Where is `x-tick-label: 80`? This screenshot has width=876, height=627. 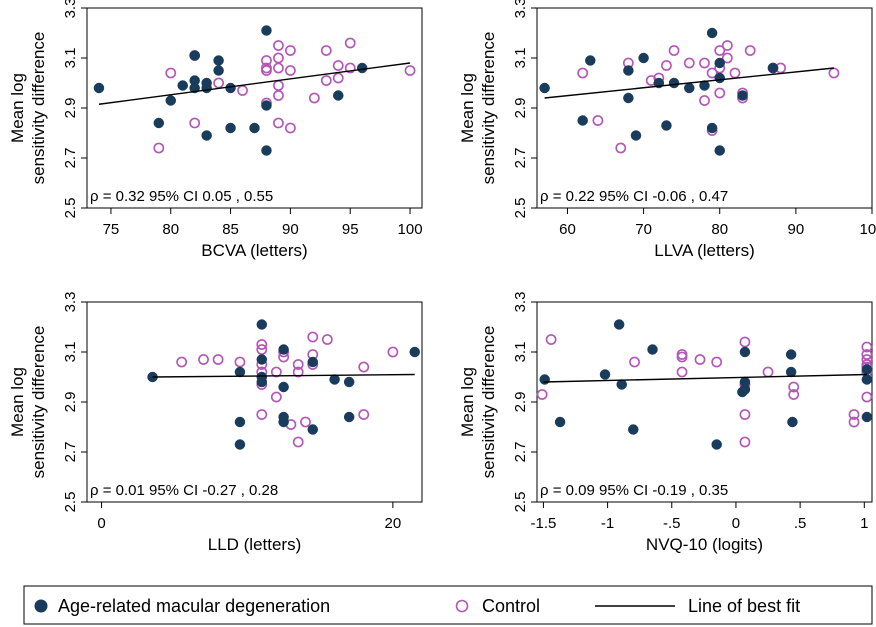
x-tick-label: 80 is located at coordinates (719, 229).